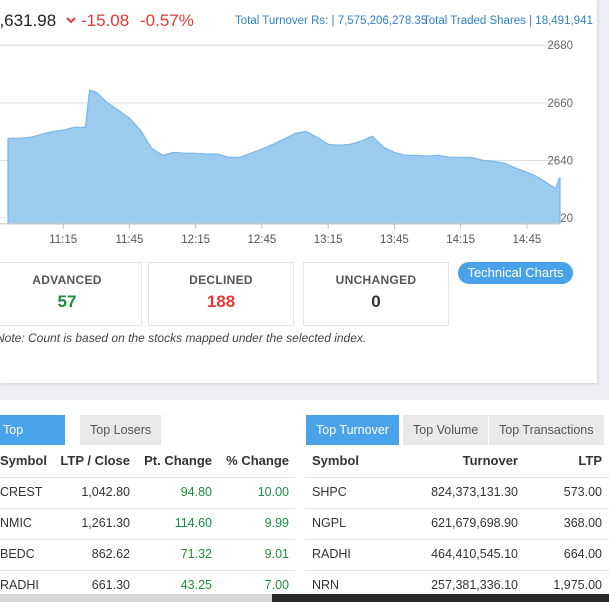  Describe the element at coordinates (95, 460) in the screenshot. I see `column-header: LTP / Close` at that location.